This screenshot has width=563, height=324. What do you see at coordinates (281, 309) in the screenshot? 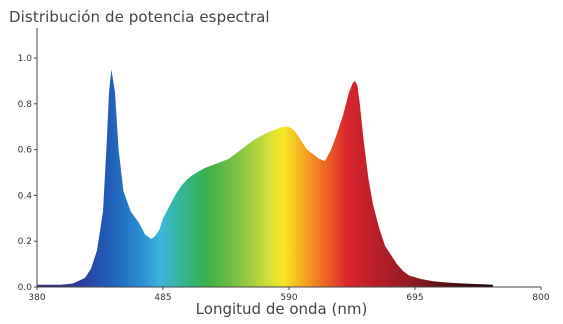
I see `x-axis-label: Longitud de onda (nm)` at bounding box center [281, 309].